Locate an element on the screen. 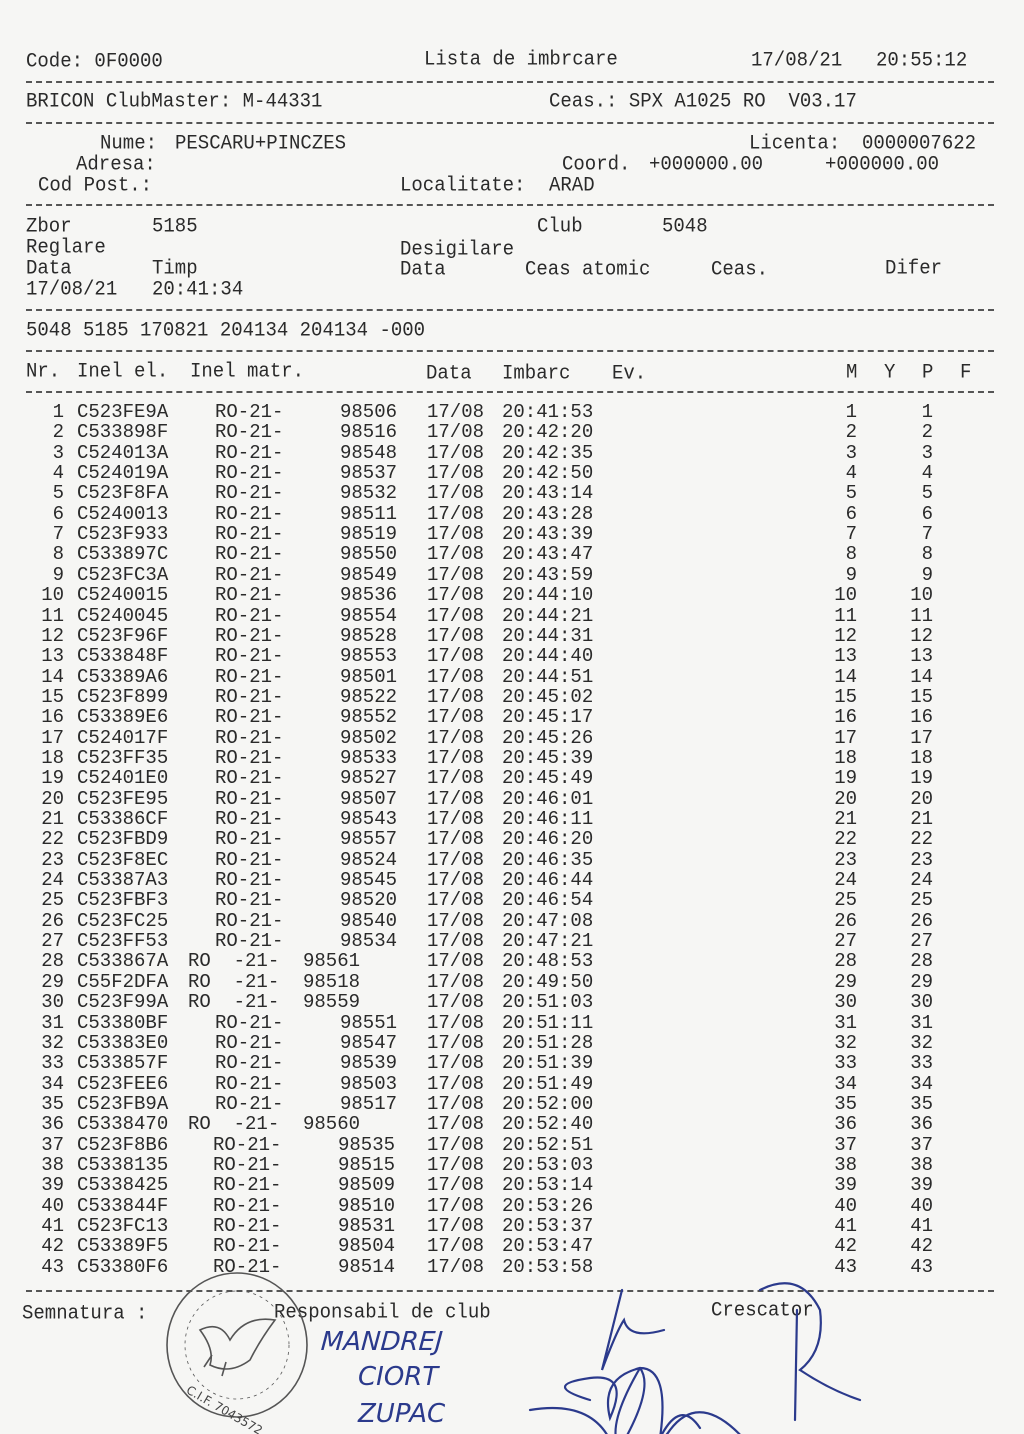 The height and width of the screenshot is (1434, 1024). p-value: 19 is located at coordinates (921, 778).